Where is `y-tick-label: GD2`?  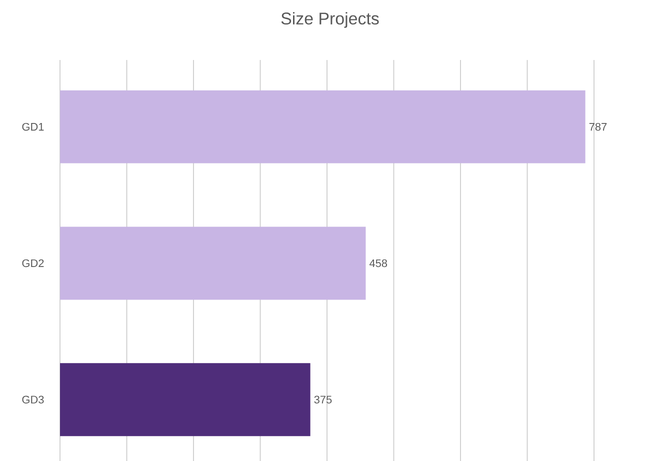
y-tick-label: GD2 is located at coordinates (33, 263).